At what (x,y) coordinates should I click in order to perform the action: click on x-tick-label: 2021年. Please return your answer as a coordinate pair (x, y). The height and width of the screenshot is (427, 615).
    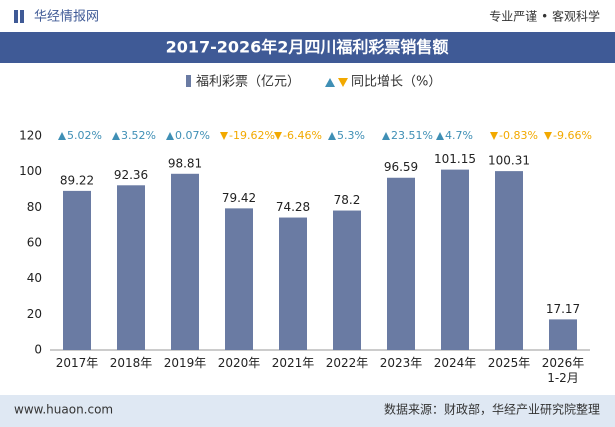
    Looking at the image, I should click on (293, 363).